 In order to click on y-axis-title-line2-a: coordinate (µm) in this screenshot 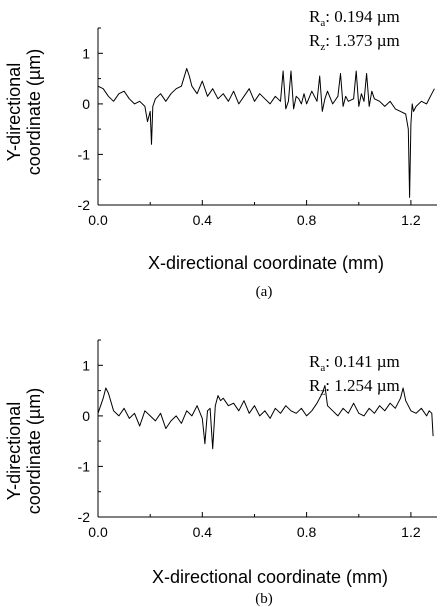, I will do `click(34, 112)`.